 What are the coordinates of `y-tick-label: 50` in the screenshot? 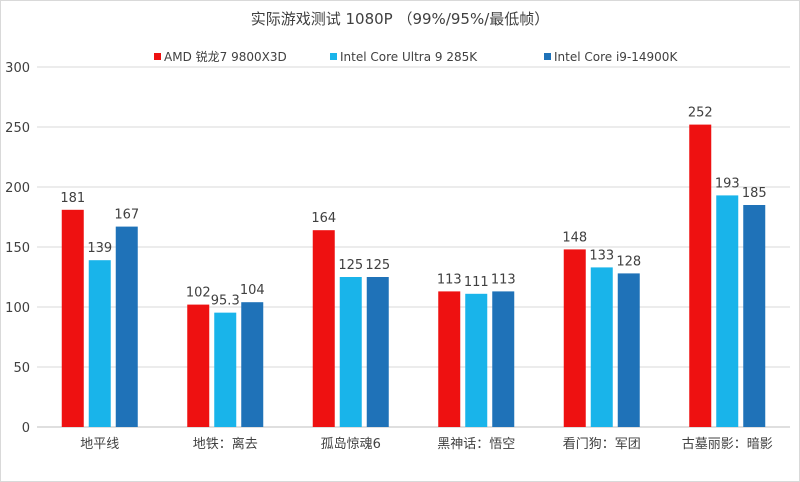 It's located at (21, 368).